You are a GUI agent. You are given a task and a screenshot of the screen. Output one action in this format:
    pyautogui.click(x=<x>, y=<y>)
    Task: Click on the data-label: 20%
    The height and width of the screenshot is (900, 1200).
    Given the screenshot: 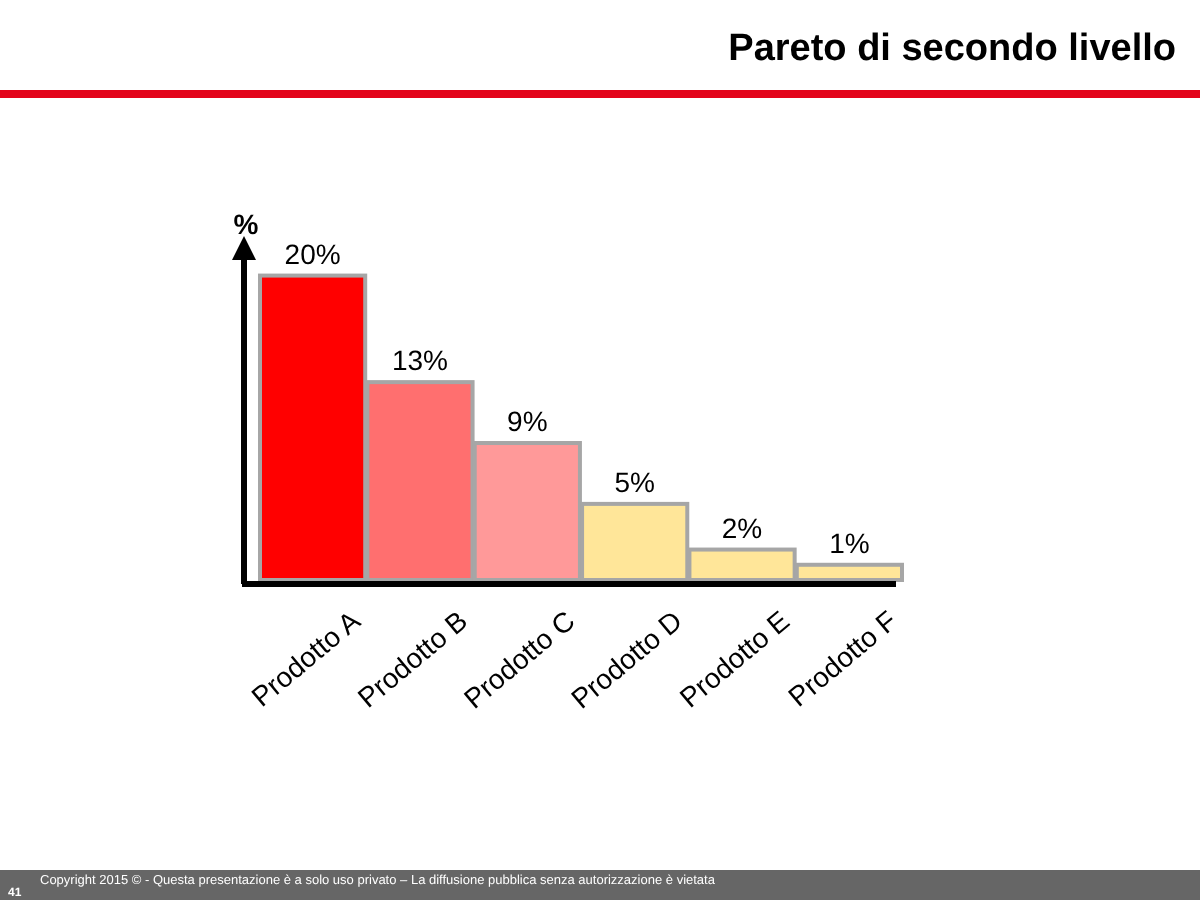 What is the action you would take?
    pyautogui.click(x=312, y=253)
    